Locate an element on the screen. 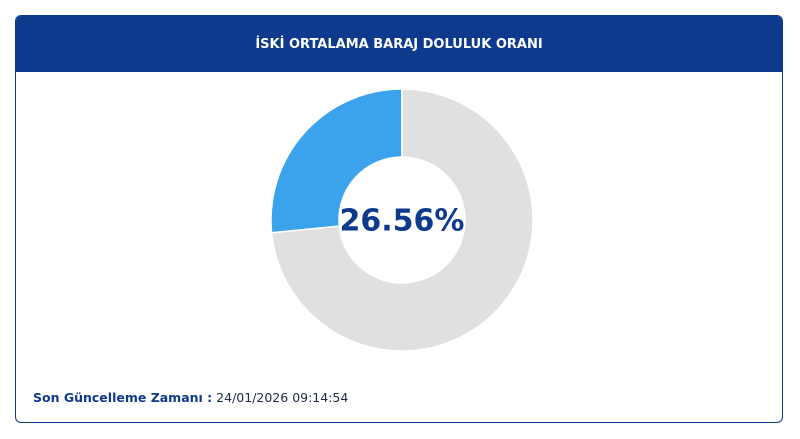 Image resolution: width=800 pixels, height=439 pixels. footer-label: Son Güncelleme Zamanı : is located at coordinates (123, 397).